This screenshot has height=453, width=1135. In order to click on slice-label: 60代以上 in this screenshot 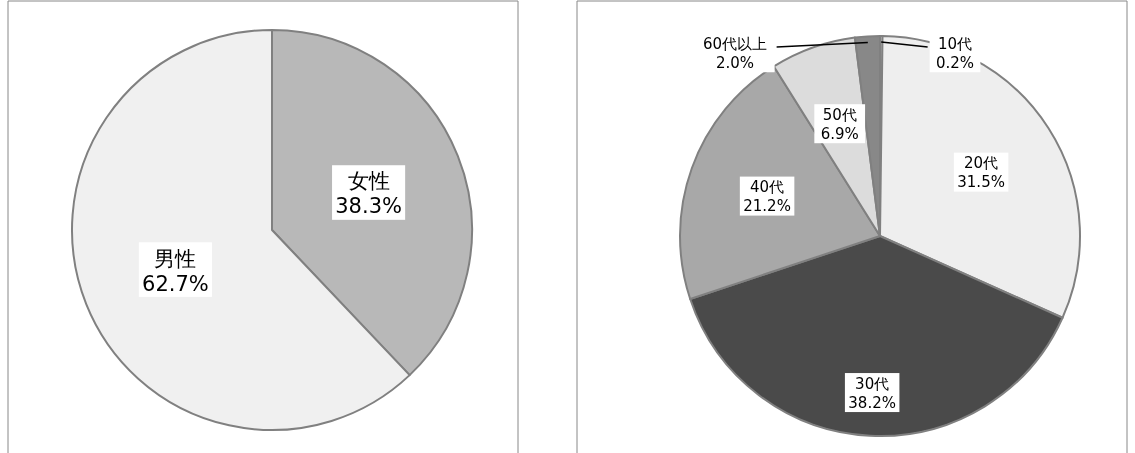, I will do `click(735, 44)`.